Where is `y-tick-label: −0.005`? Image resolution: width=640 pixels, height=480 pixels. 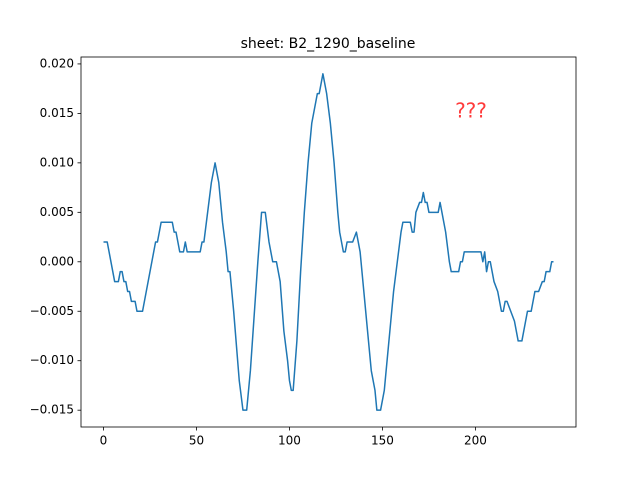 y-tick-label: −0.005 is located at coordinates (52, 311).